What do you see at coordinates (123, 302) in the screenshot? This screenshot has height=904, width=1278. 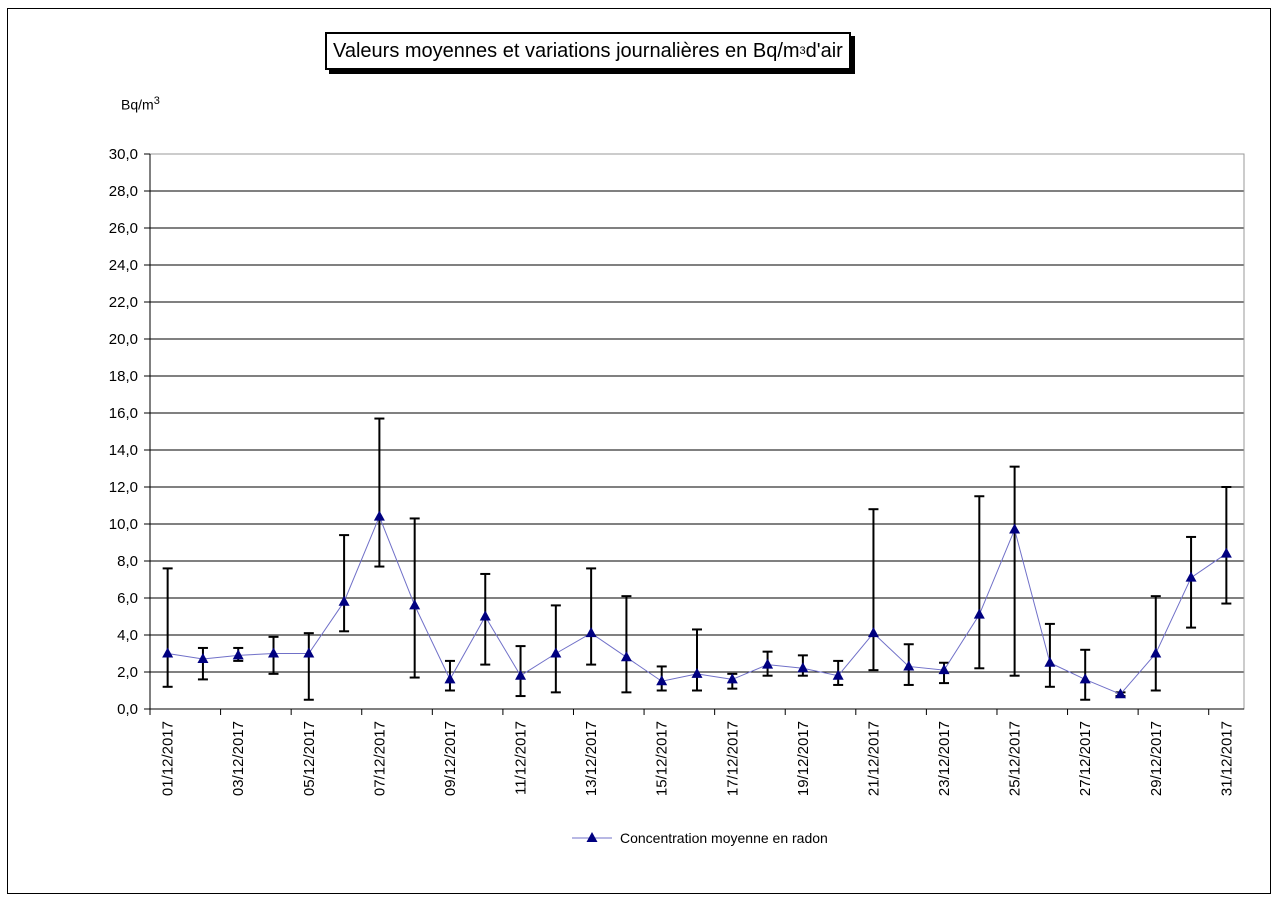 I see `y-tick-label: 22,0` at bounding box center [123, 302].